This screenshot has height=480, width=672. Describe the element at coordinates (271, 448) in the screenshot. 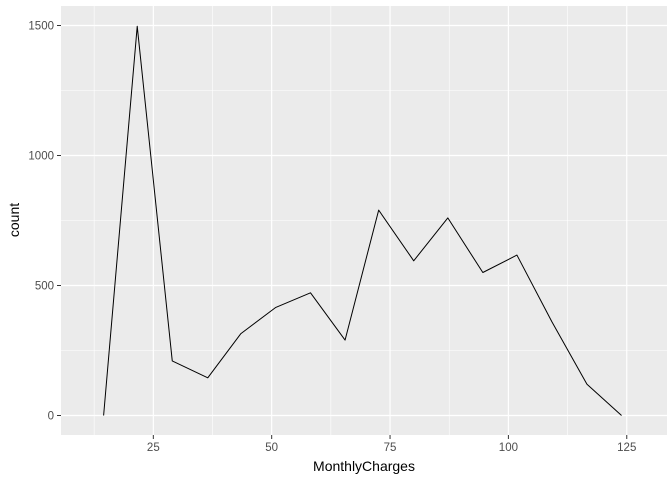

I see `x-tick-label: 50` at that location.